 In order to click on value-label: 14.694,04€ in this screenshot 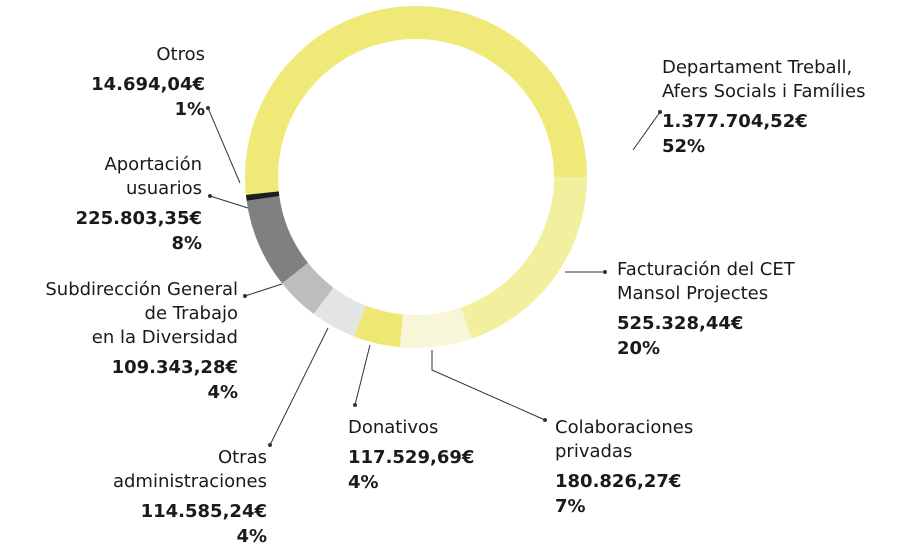, I will do `click(148, 84)`.